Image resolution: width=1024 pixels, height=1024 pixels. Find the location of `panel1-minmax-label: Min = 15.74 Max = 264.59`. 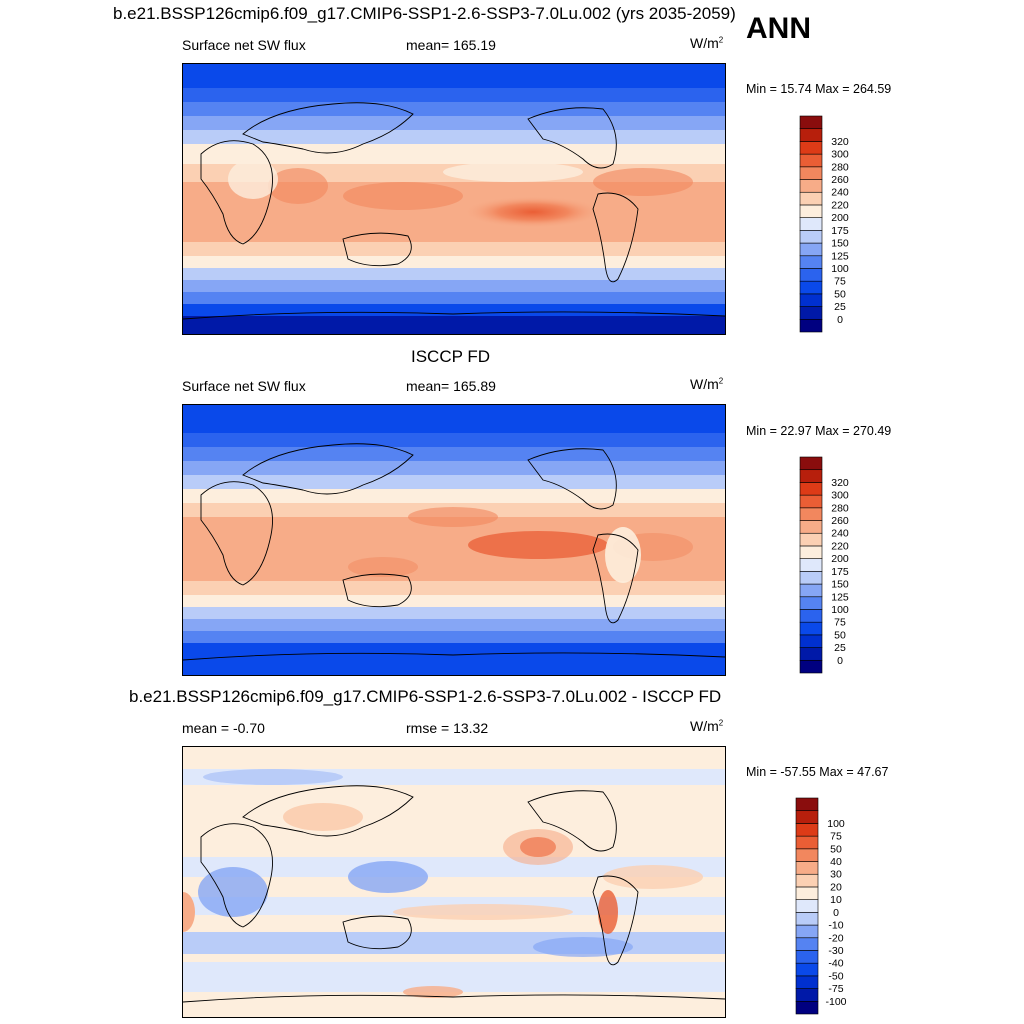

panel1-minmax-label: Min = 15.74 Max = 264.59 is located at coordinates (819, 89).